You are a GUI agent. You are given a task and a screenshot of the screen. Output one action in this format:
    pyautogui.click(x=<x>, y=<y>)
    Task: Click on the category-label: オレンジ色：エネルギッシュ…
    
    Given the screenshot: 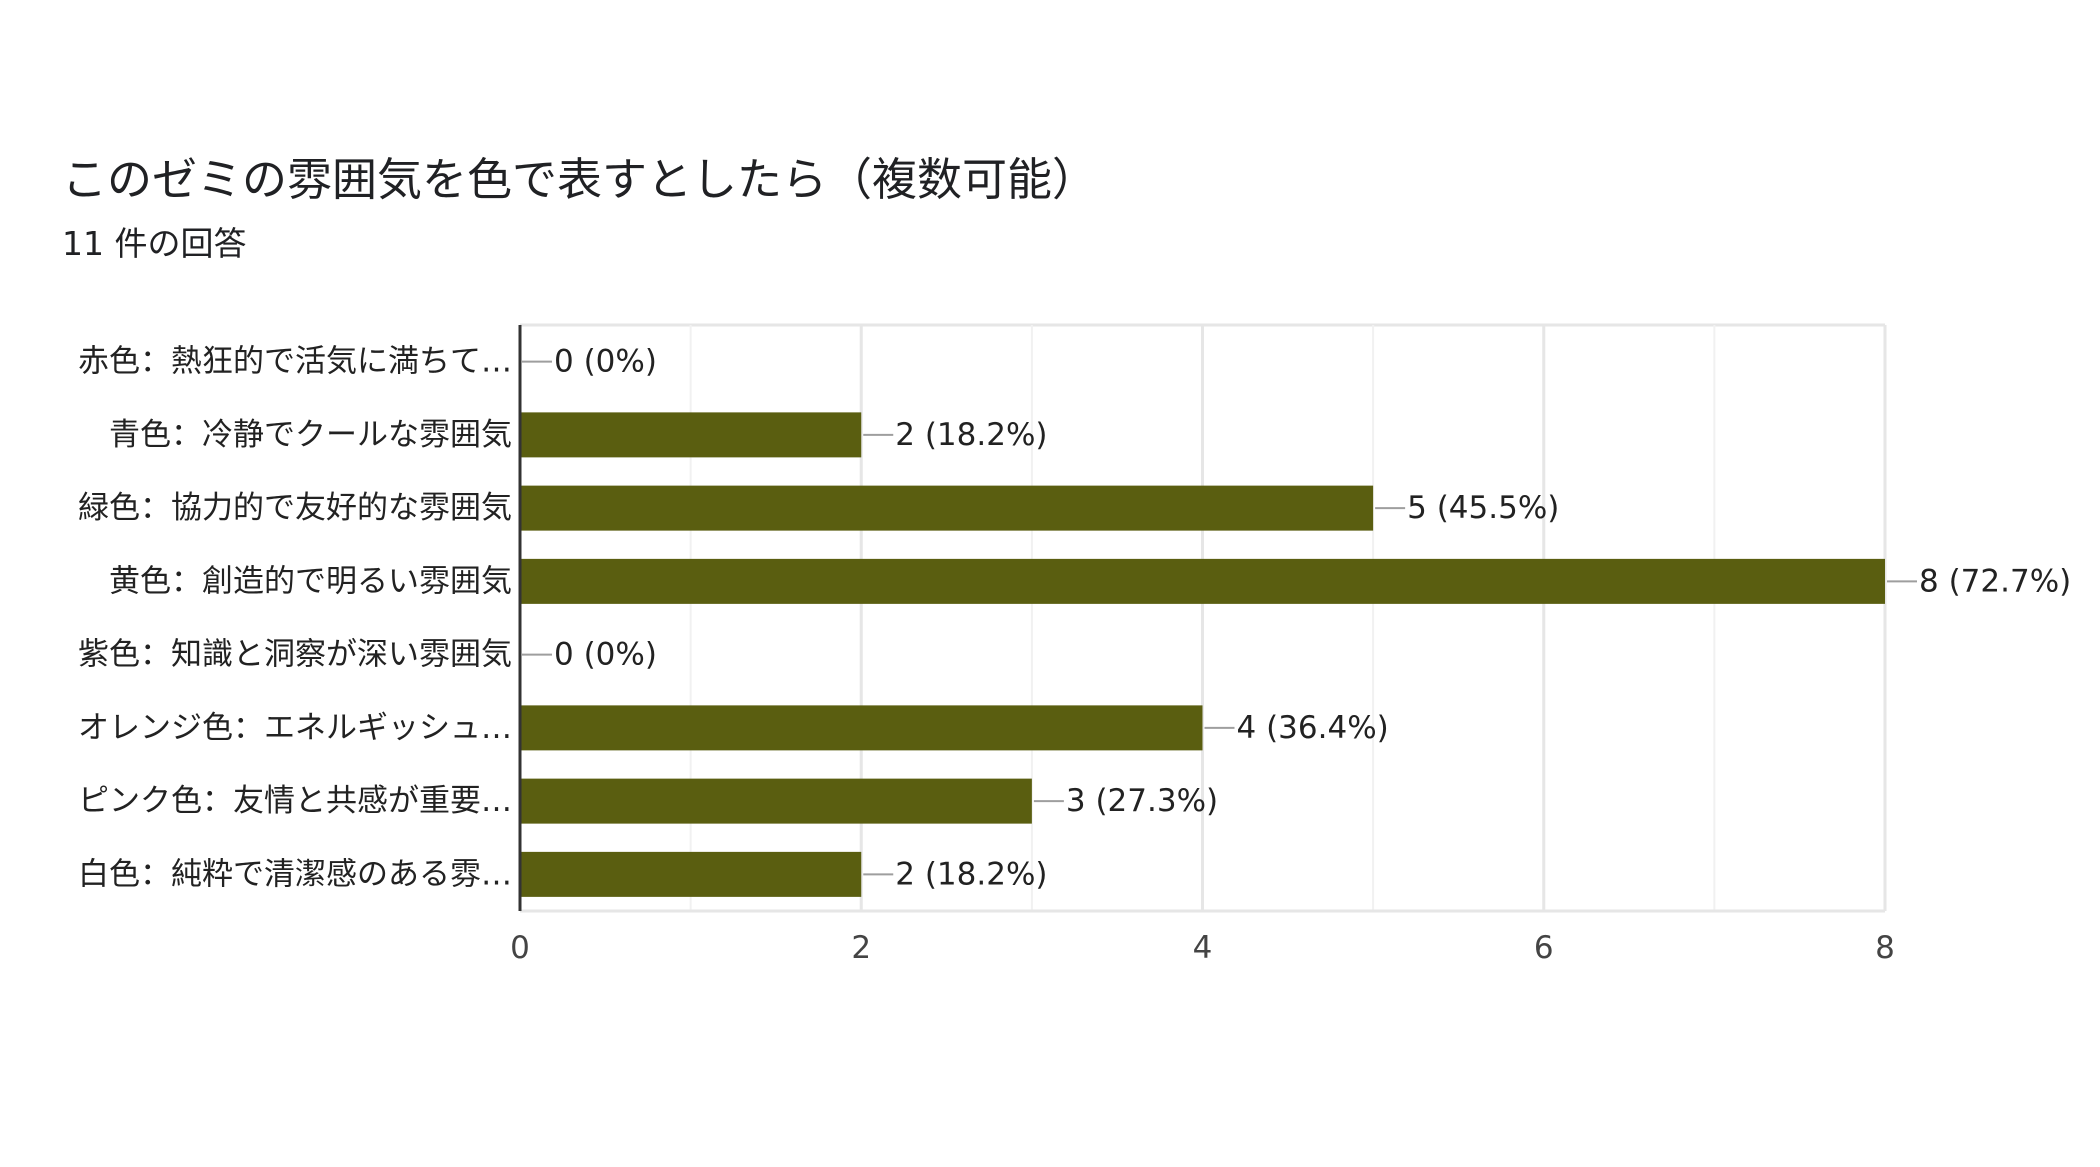 What is the action you would take?
    pyautogui.click(x=295, y=728)
    